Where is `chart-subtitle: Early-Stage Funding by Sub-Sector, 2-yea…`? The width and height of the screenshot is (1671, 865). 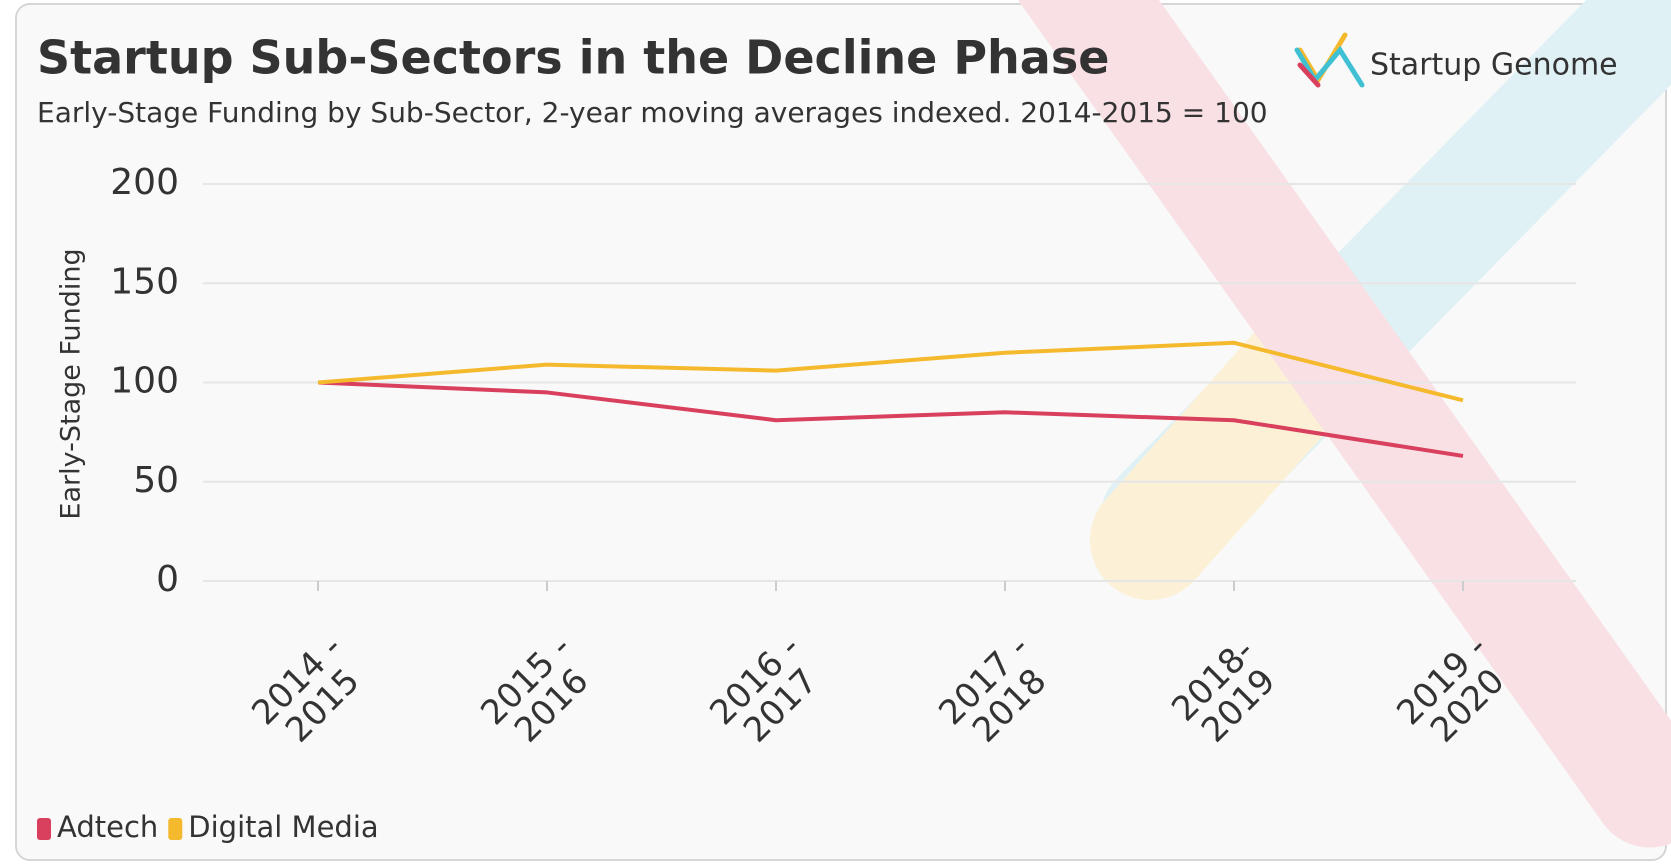
chart-subtitle: Early-Stage Funding by Sub-Sector, 2-yea… is located at coordinates (652, 112).